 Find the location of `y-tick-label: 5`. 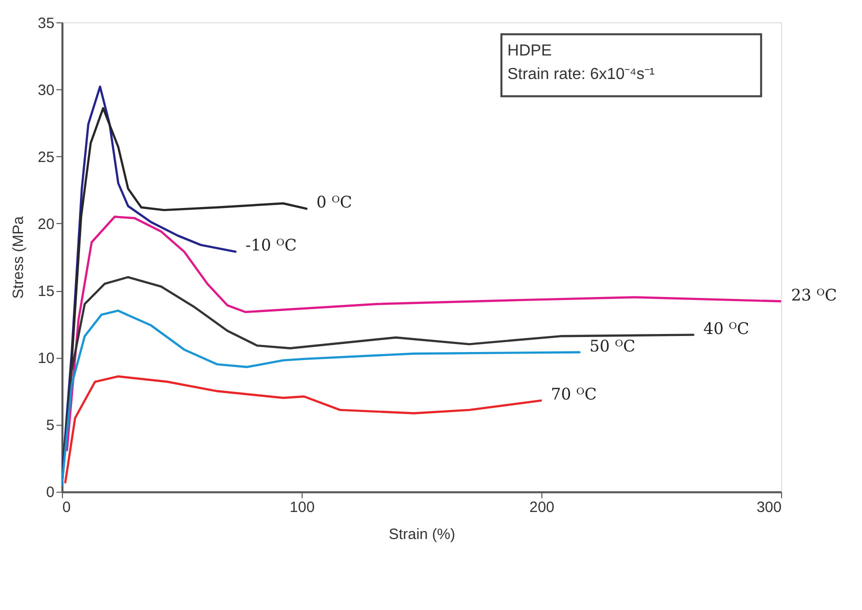

y-tick-label: 5 is located at coordinates (50, 425).